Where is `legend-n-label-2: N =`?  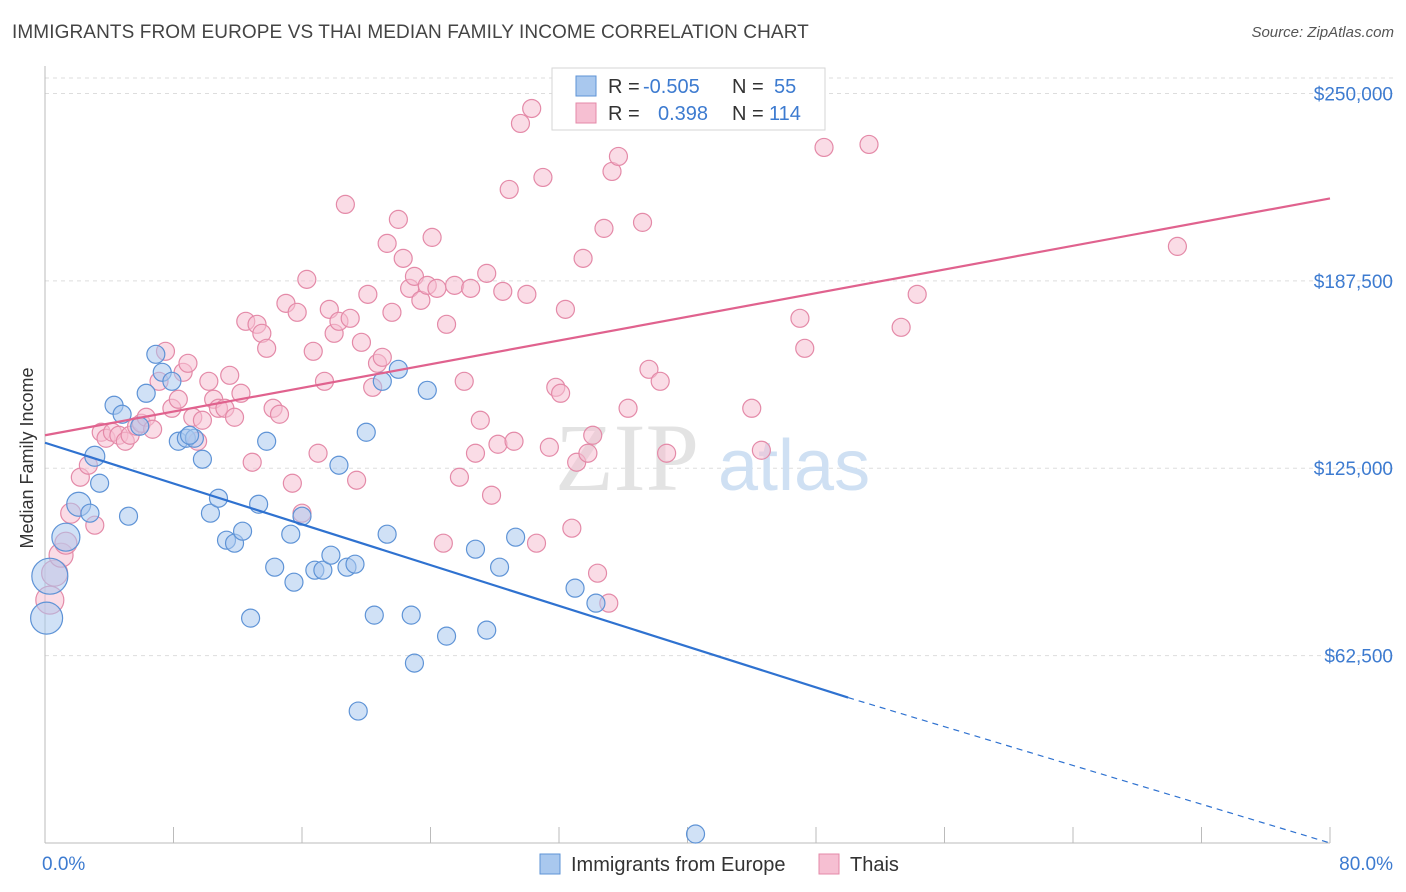 legend-n-label-2: N = is located at coordinates (748, 114).